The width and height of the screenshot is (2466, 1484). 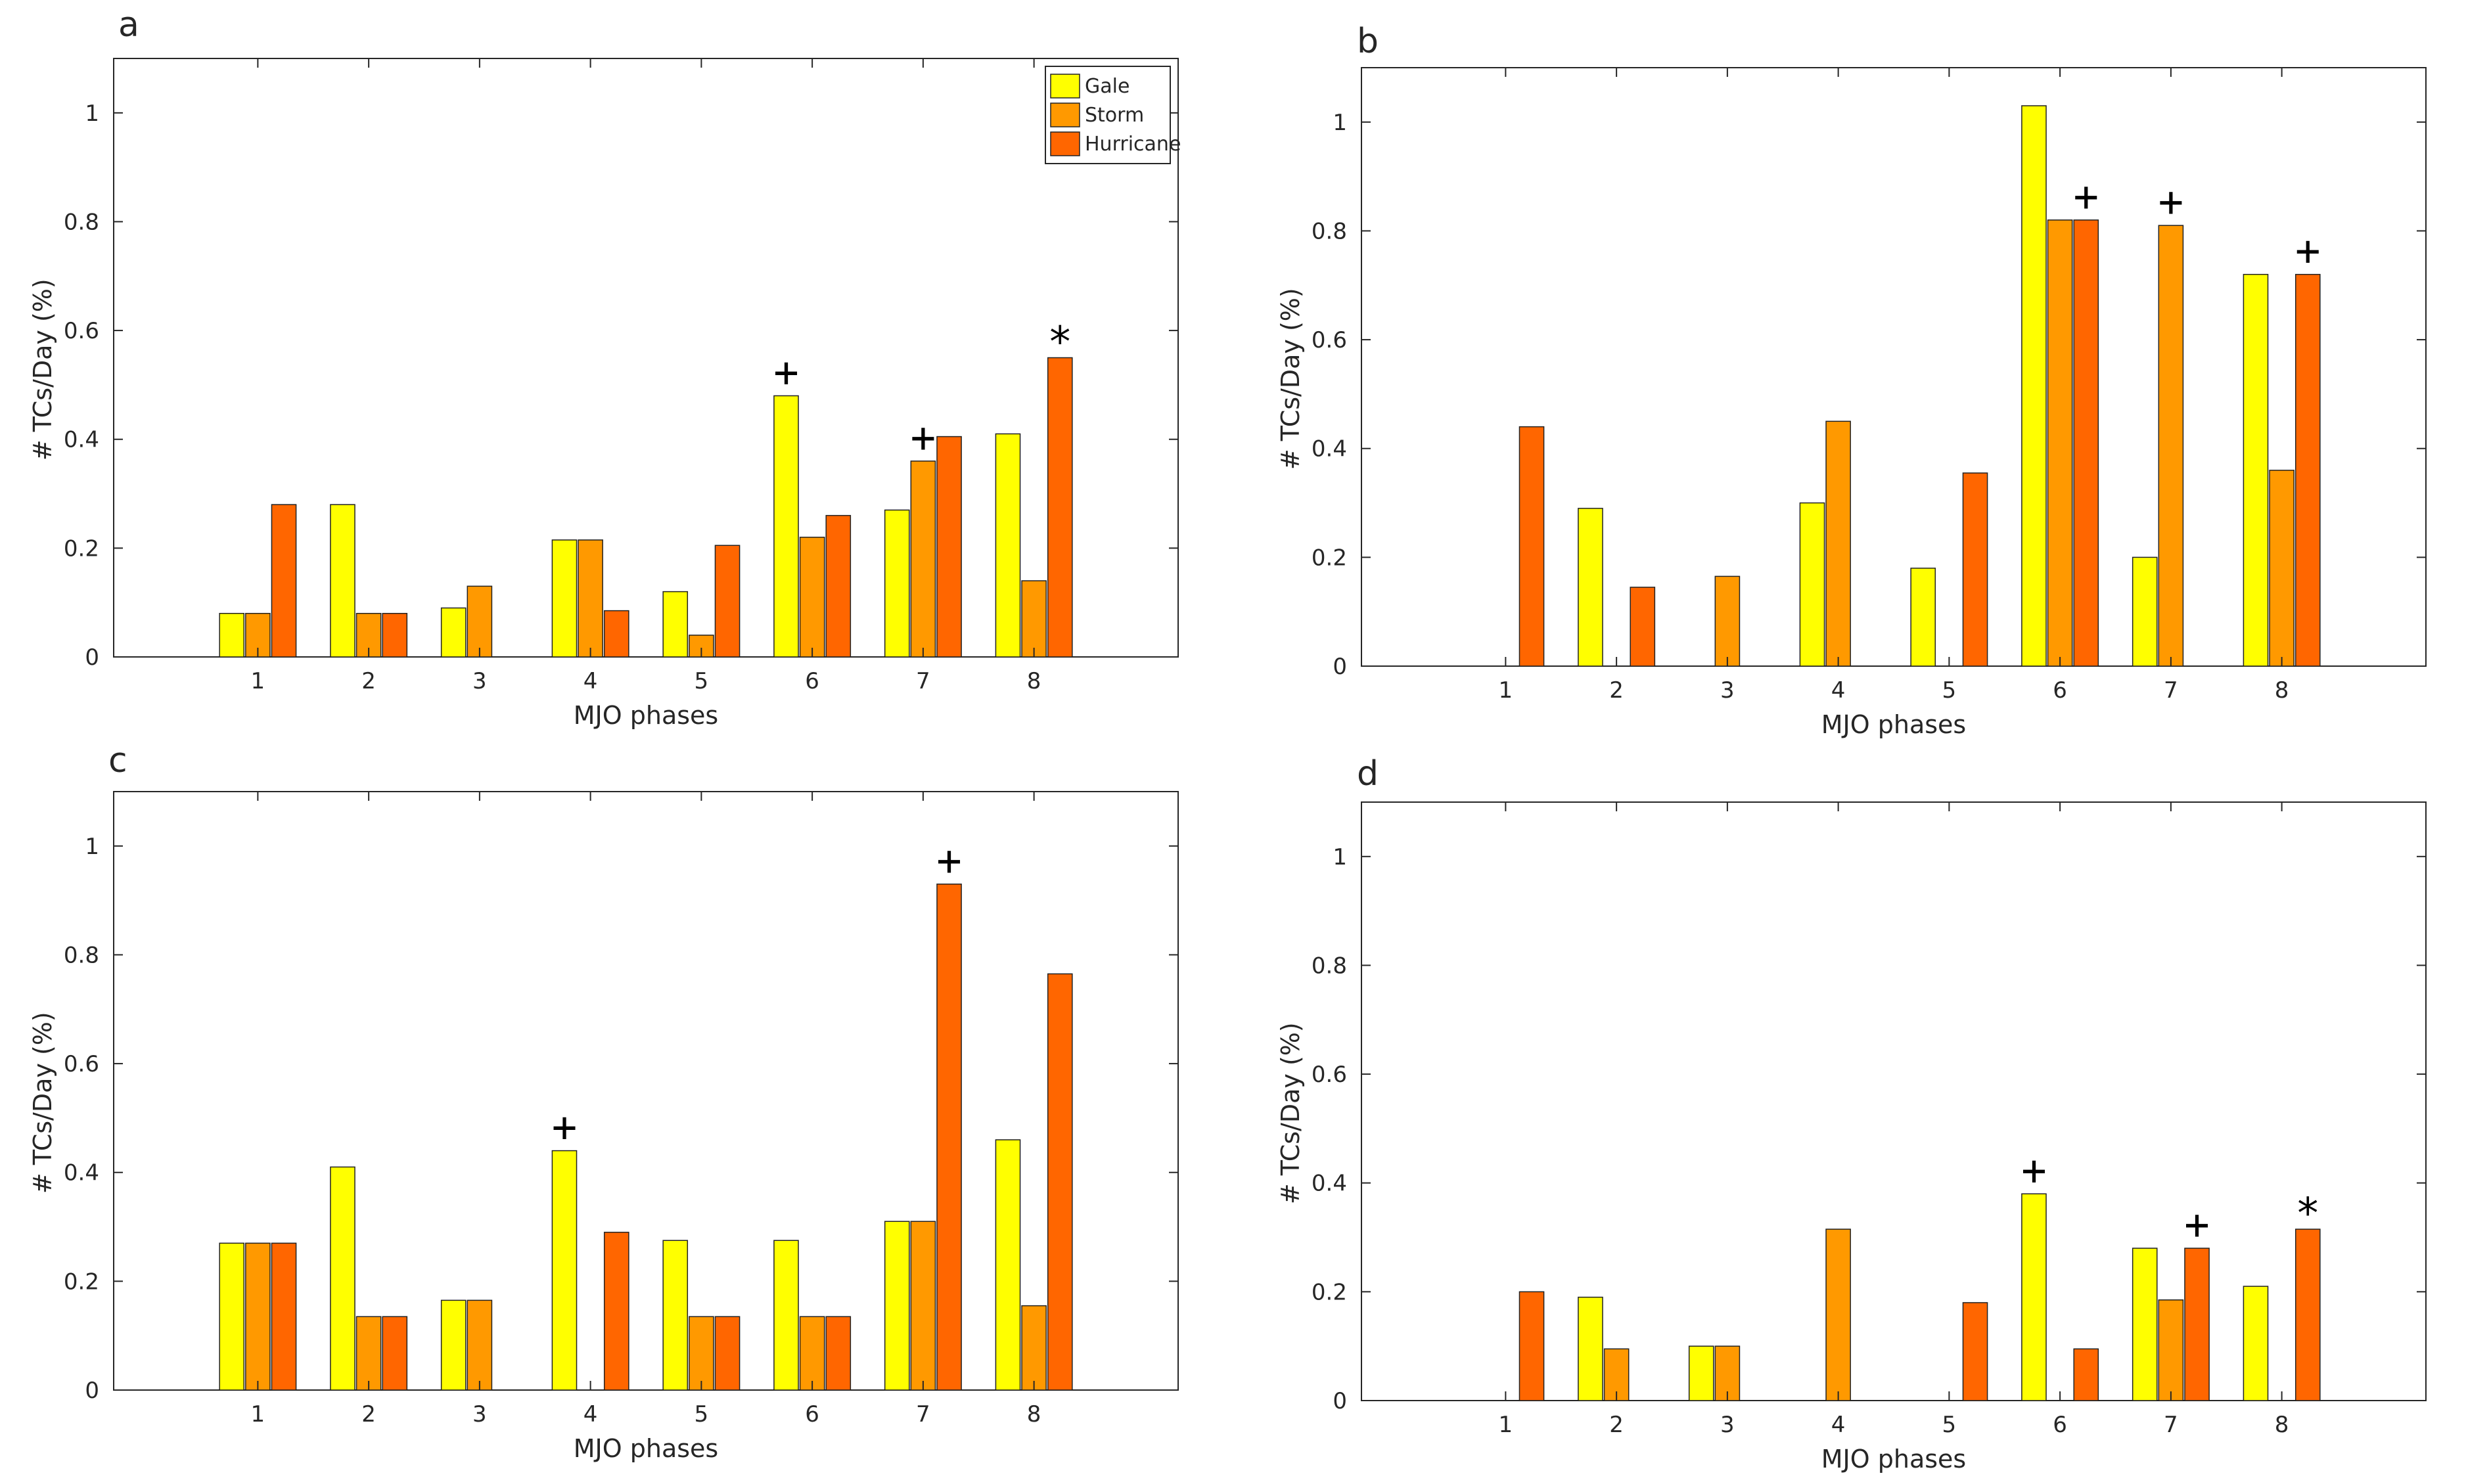 What do you see at coordinates (1368, 774) in the screenshot?
I see `panel-letter: d` at bounding box center [1368, 774].